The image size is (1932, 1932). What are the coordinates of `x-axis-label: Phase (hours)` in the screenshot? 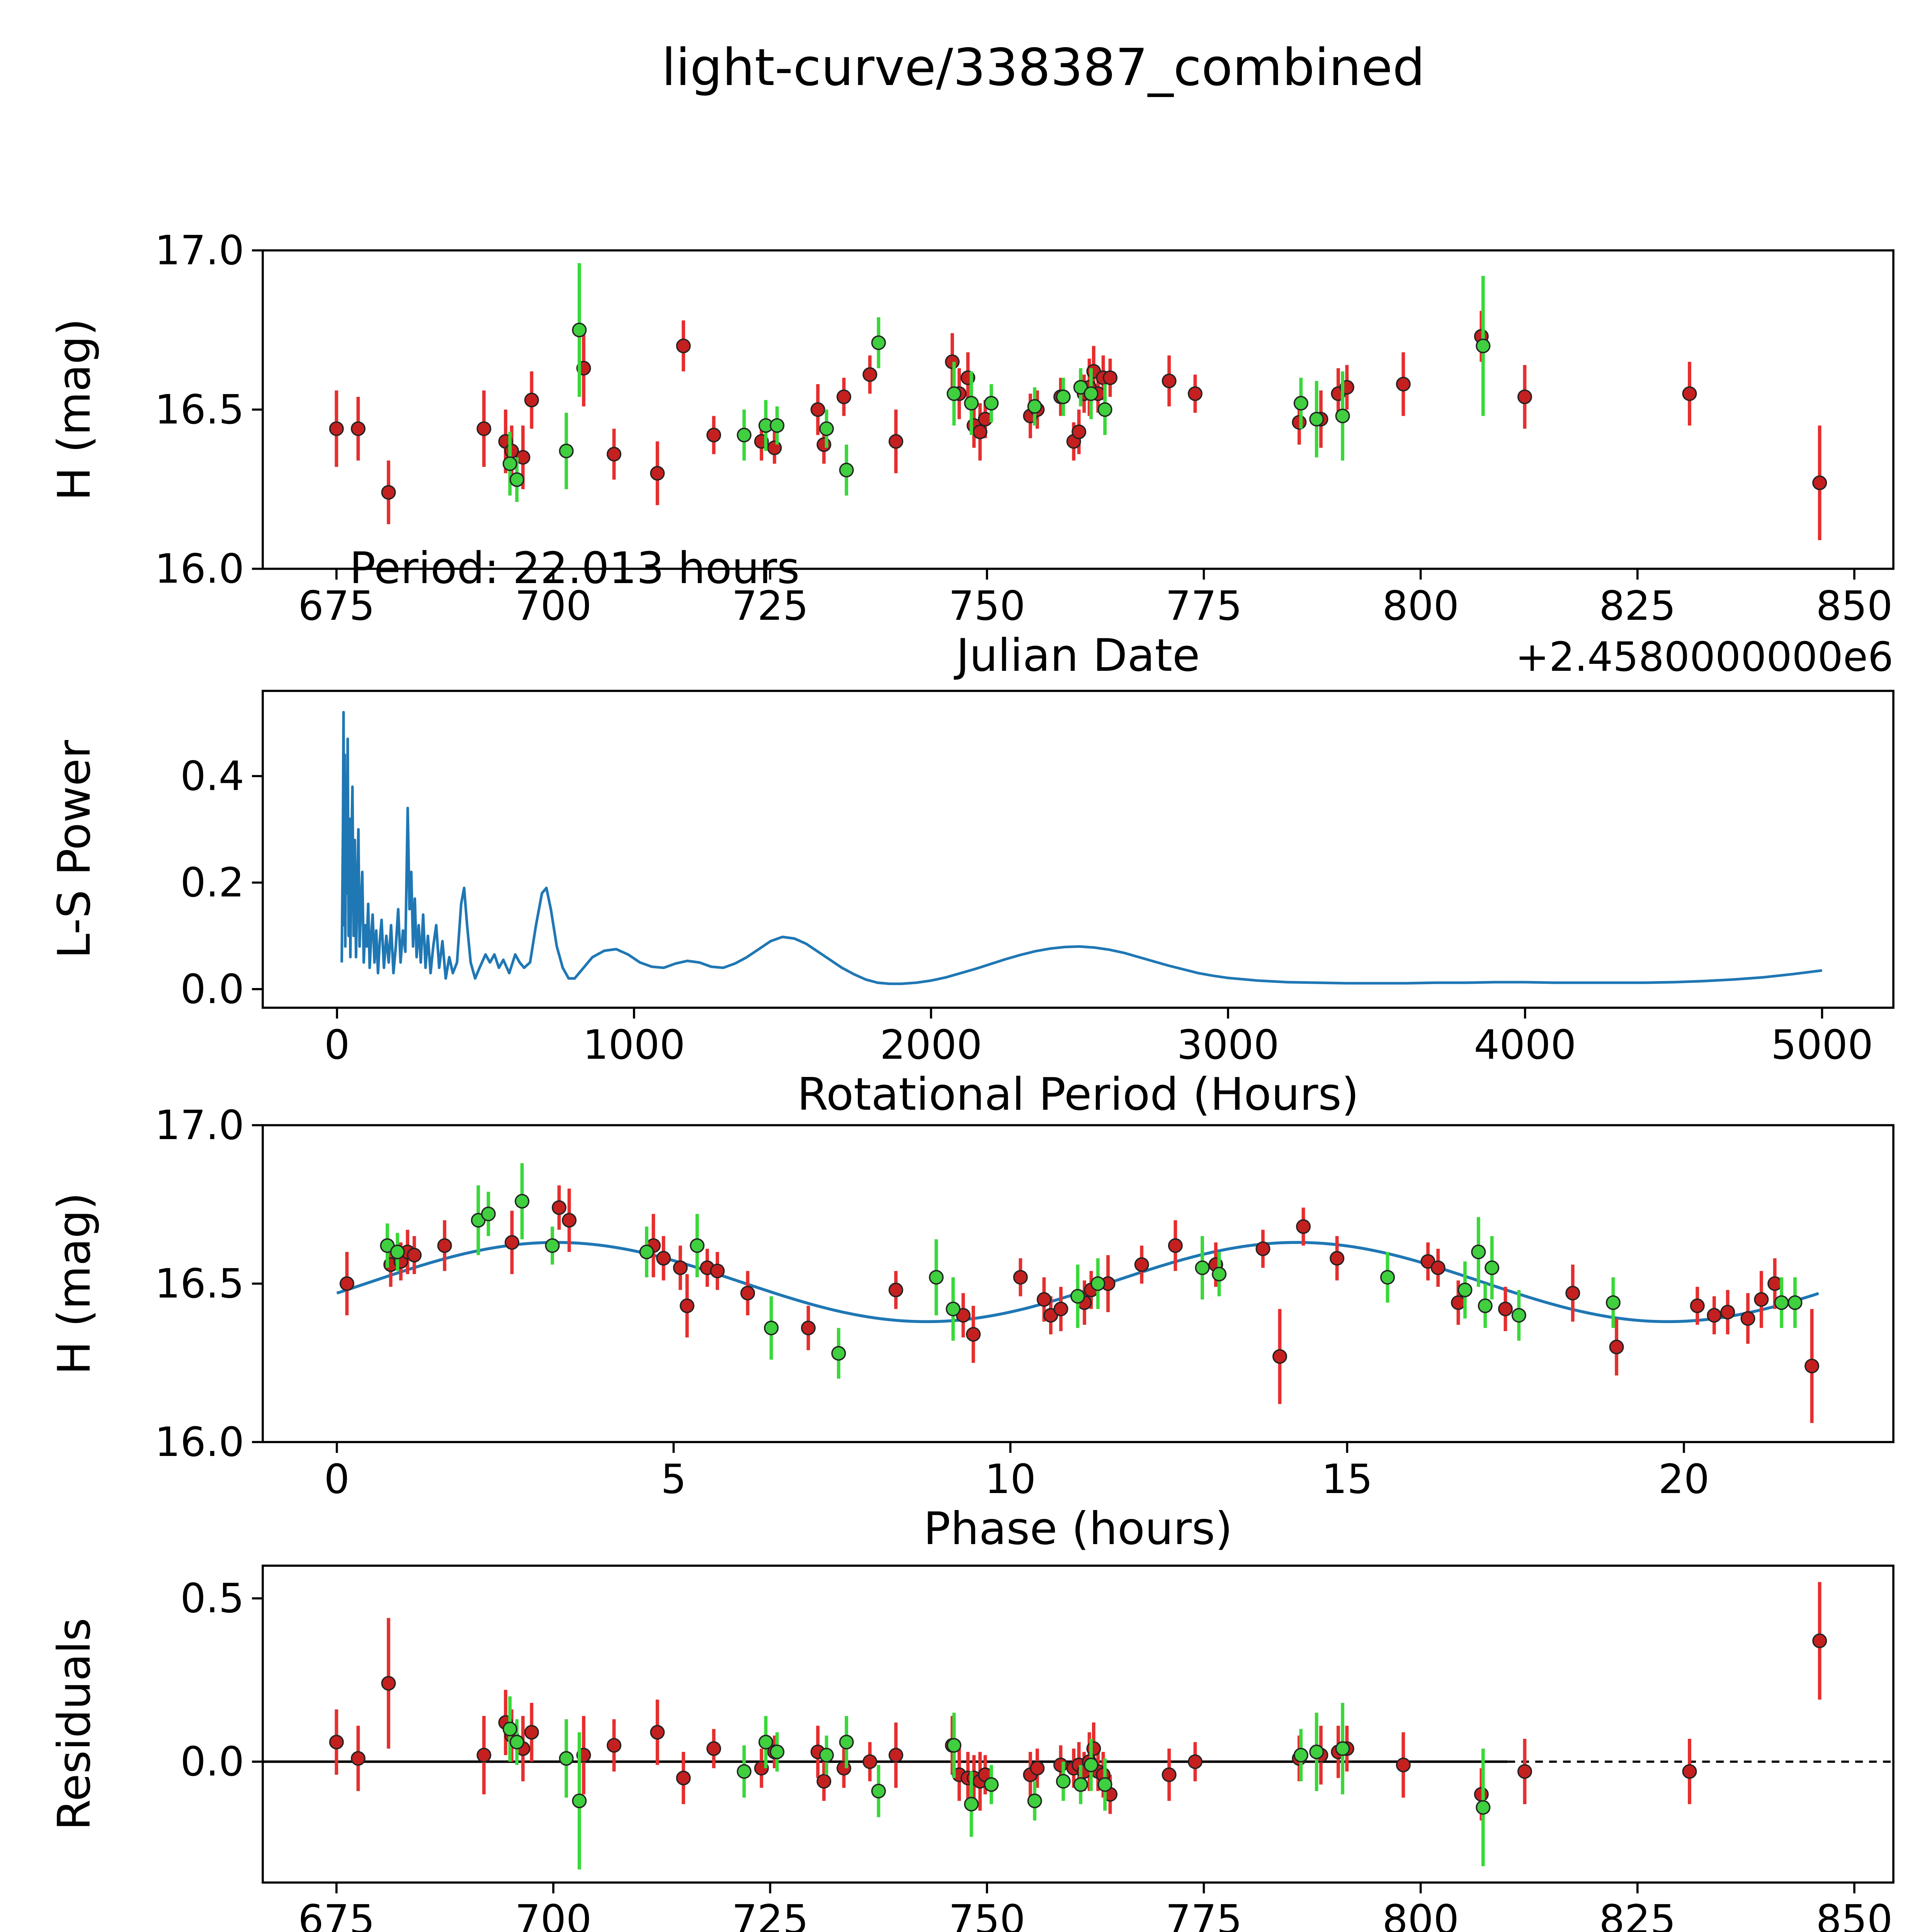 It's located at (1078, 1529).